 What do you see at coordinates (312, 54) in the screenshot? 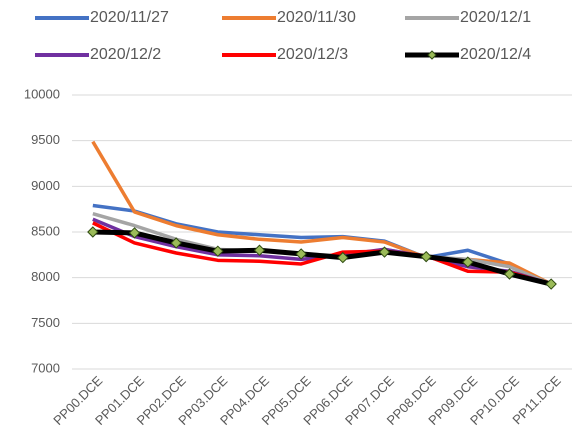
I see `legend-label: 2020/12/3` at bounding box center [312, 54].